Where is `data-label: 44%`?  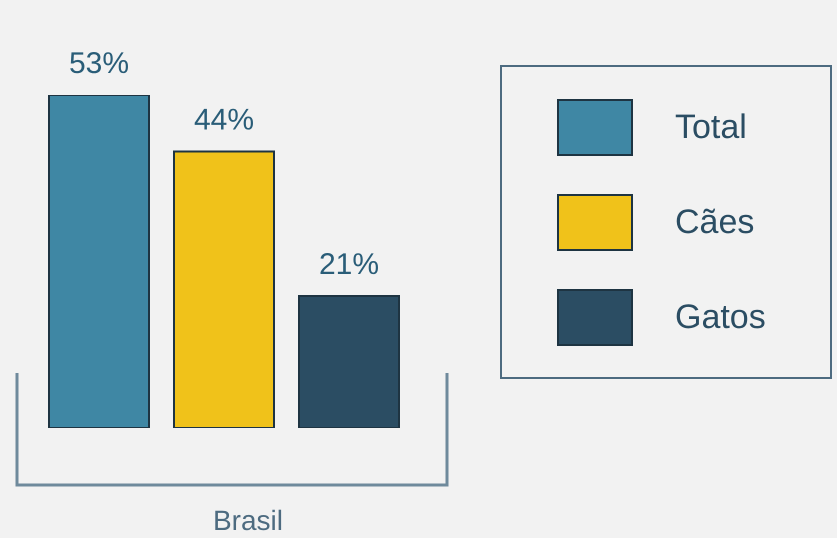
data-label: 44% is located at coordinates (224, 120).